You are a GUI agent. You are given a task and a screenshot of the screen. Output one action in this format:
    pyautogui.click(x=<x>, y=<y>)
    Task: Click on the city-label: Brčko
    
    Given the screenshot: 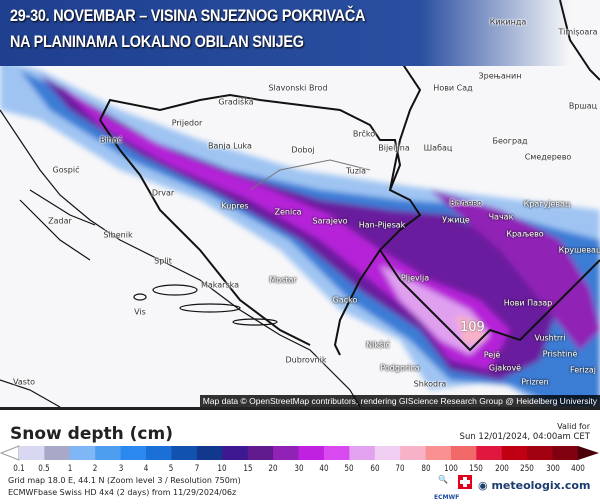 What is the action you would take?
    pyautogui.click(x=364, y=134)
    